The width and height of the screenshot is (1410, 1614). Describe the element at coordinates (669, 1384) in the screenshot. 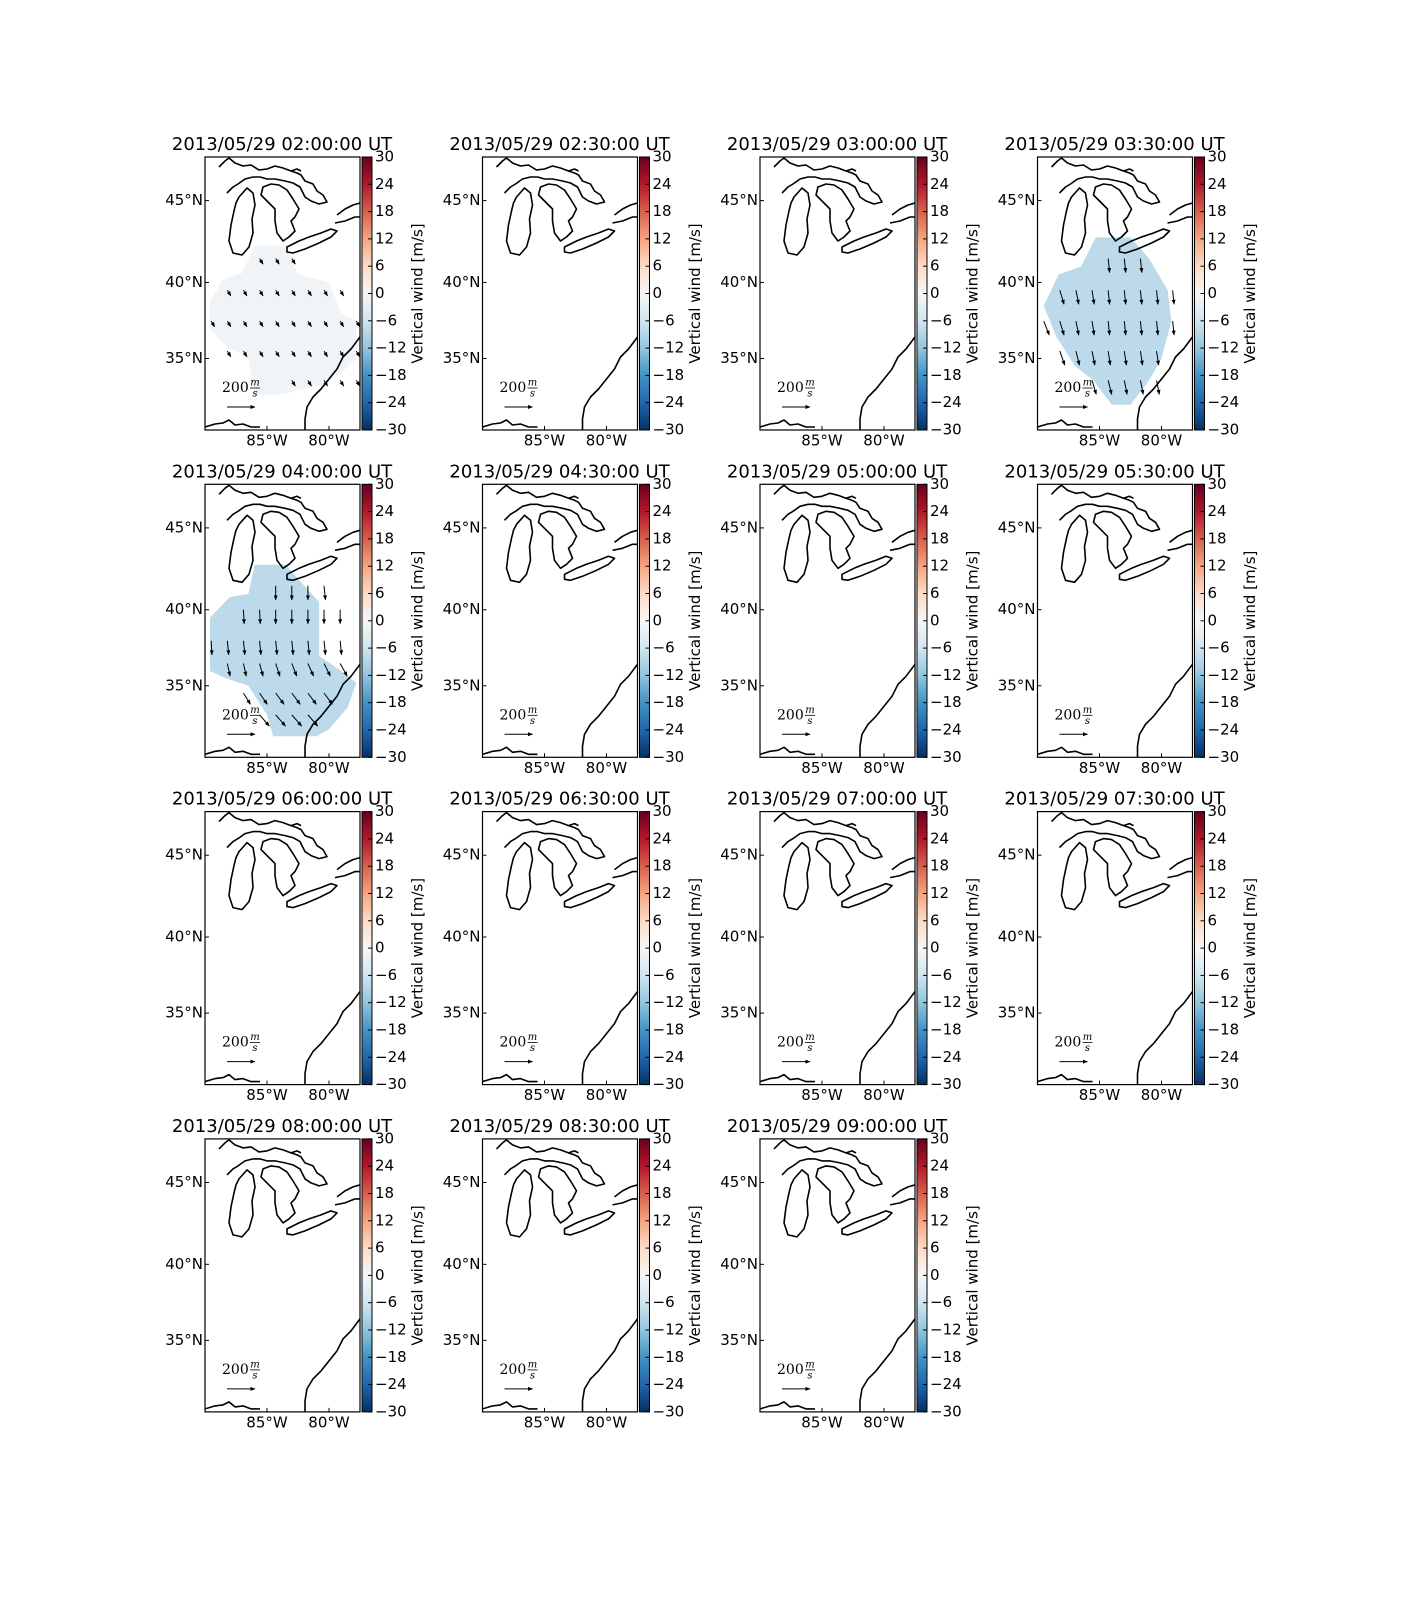

I see `colorbar-tick-label: −24` at that location.